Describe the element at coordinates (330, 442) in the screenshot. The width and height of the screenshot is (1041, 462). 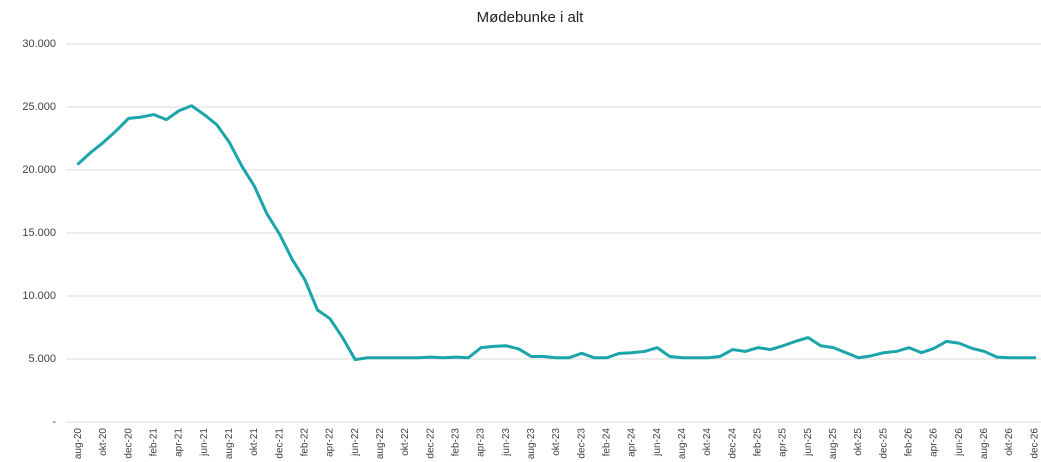
I see `x-tick-label: apr-22` at that location.